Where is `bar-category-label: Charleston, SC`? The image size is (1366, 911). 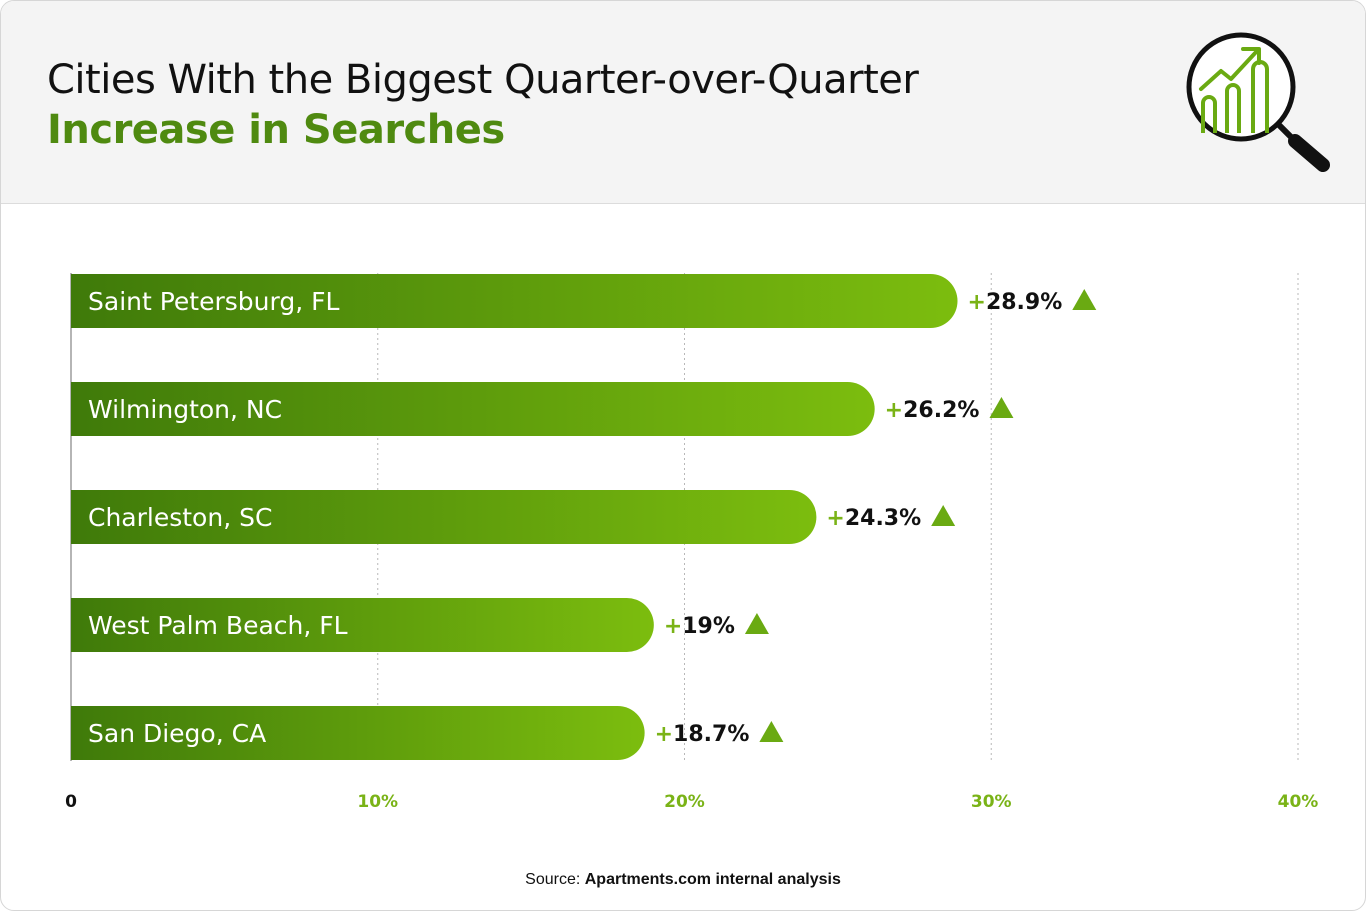 bar-category-label: Charleston, SC is located at coordinates (180, 517).